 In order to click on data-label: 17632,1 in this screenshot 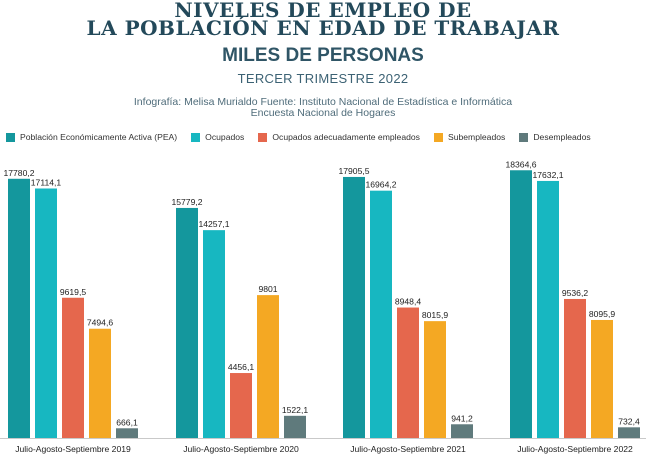, I will do `click(547, 175)`.